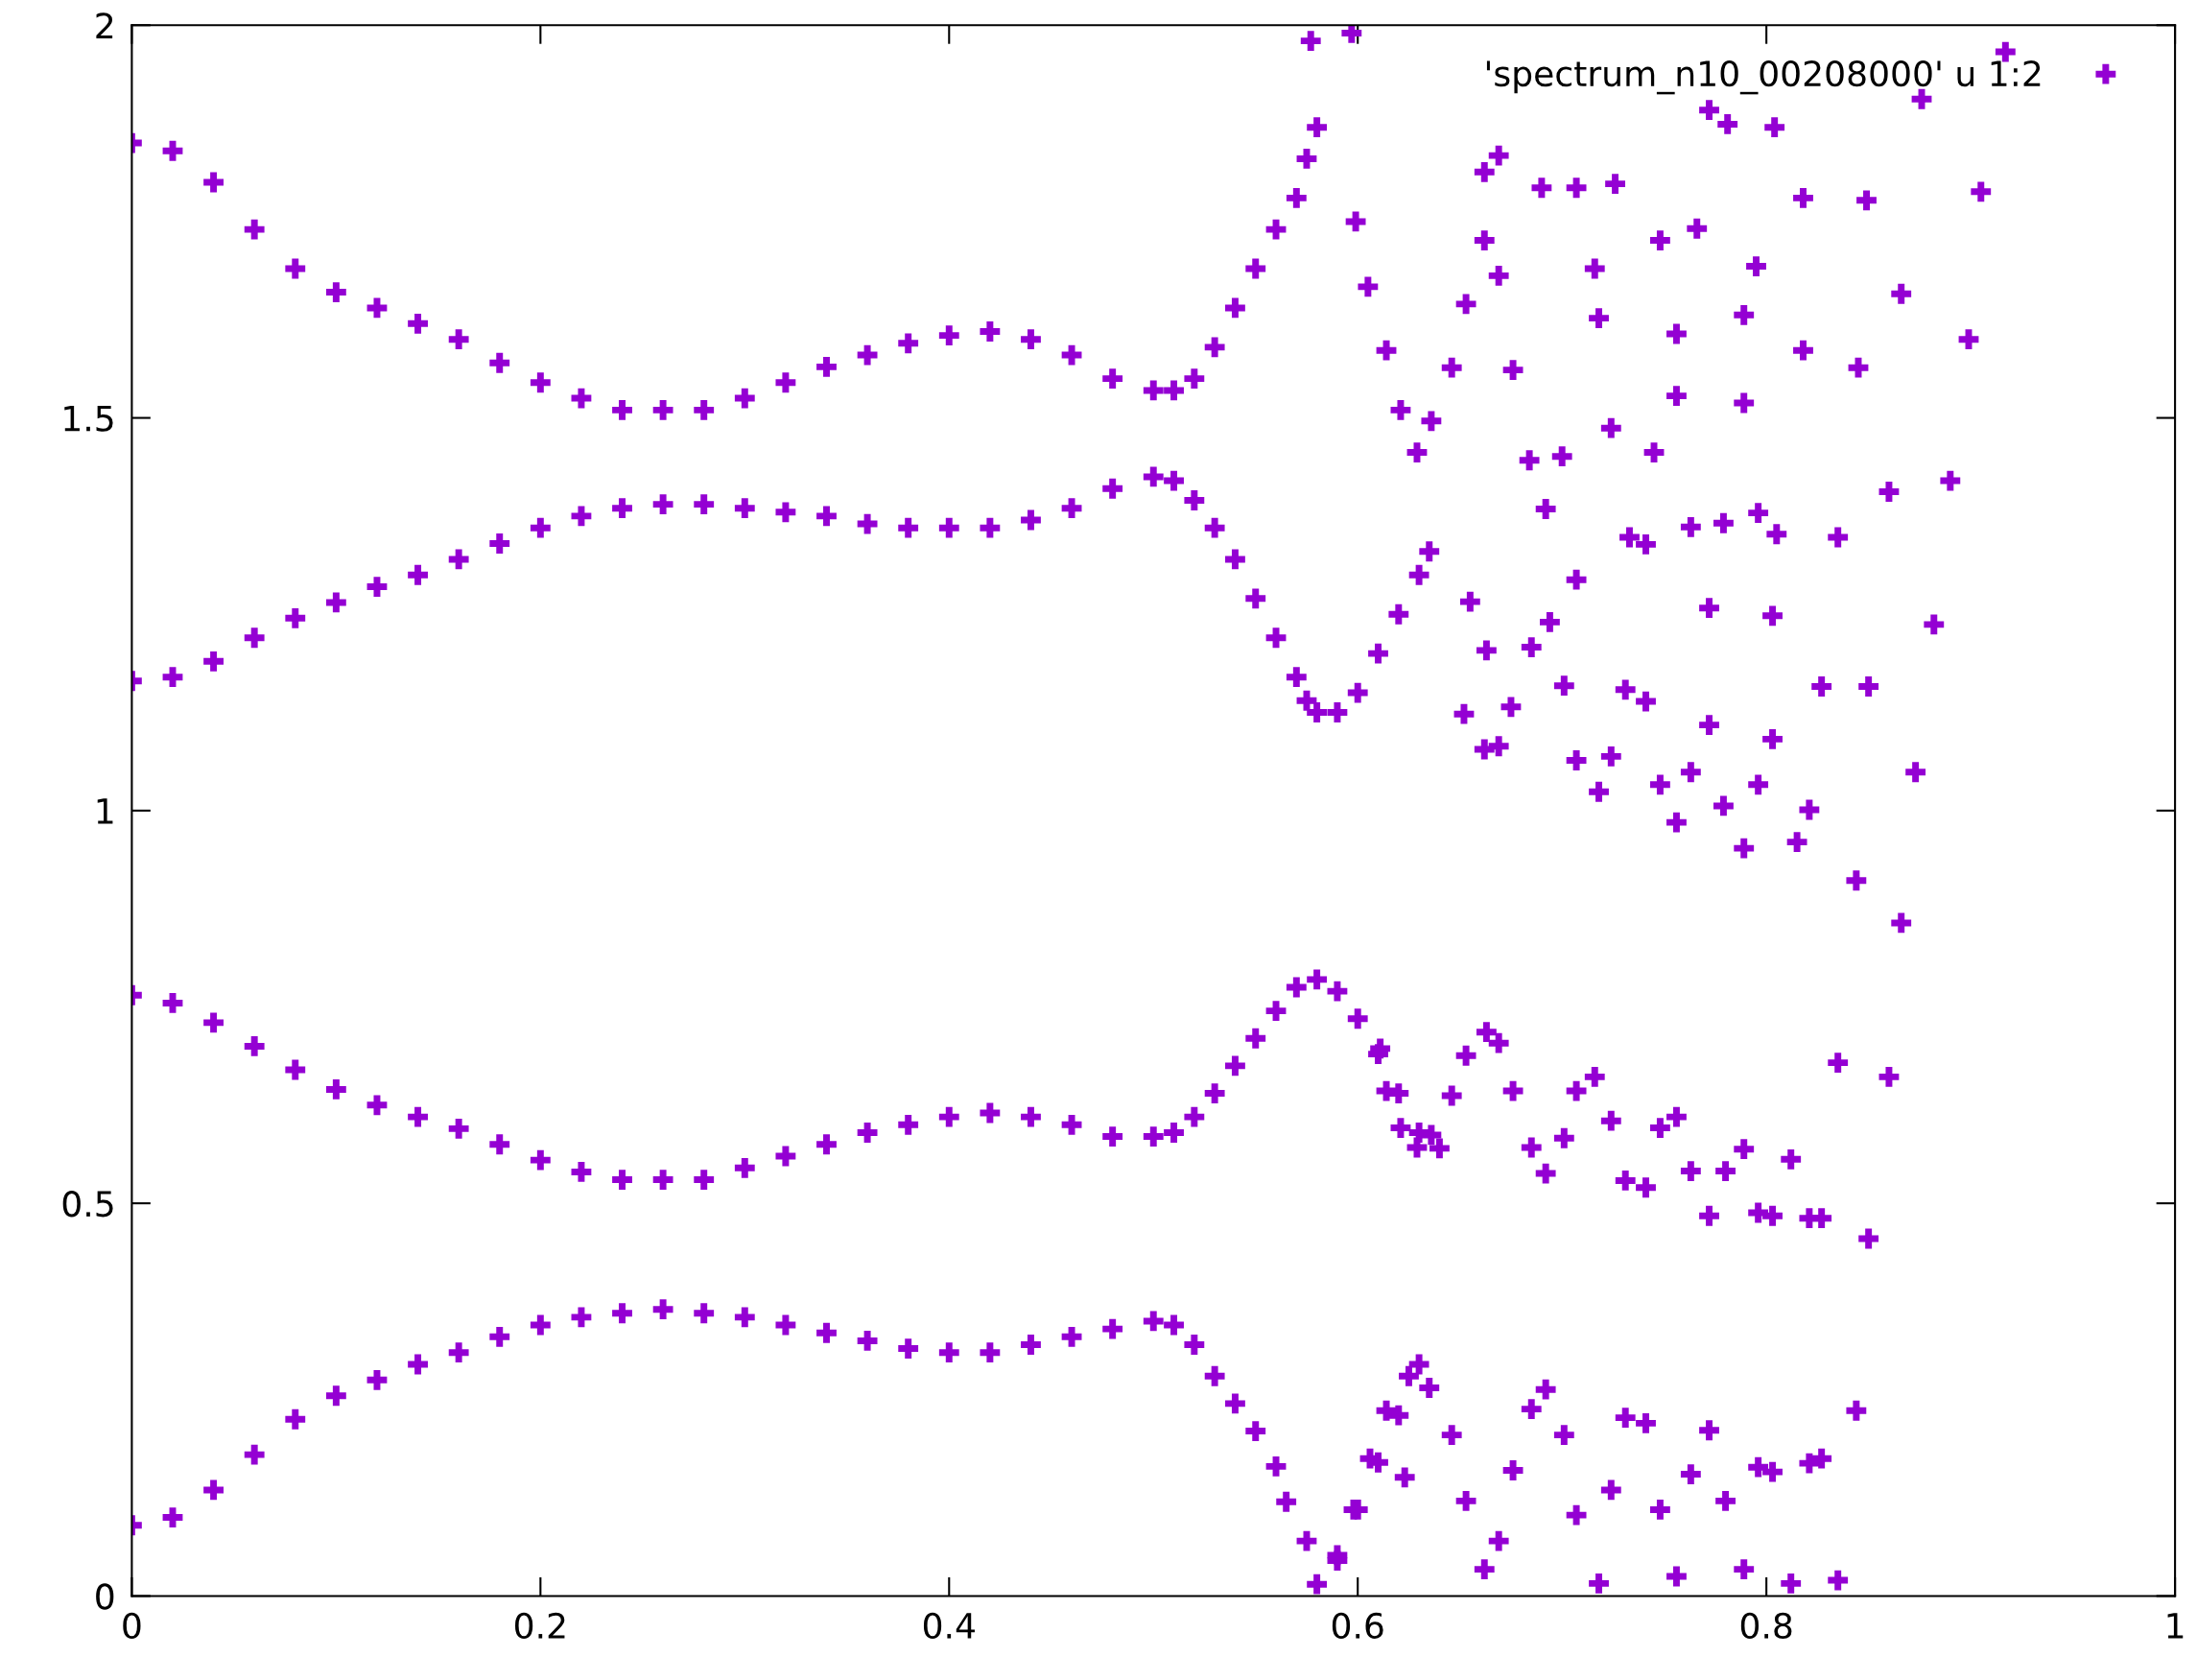 The height and width of the screenshot is (1680, 2197). What do you see at coordinates (1358, 1626) in the screenshot?
I see `x-tick-label: 0.6` at bounding box center [1358, 1626].